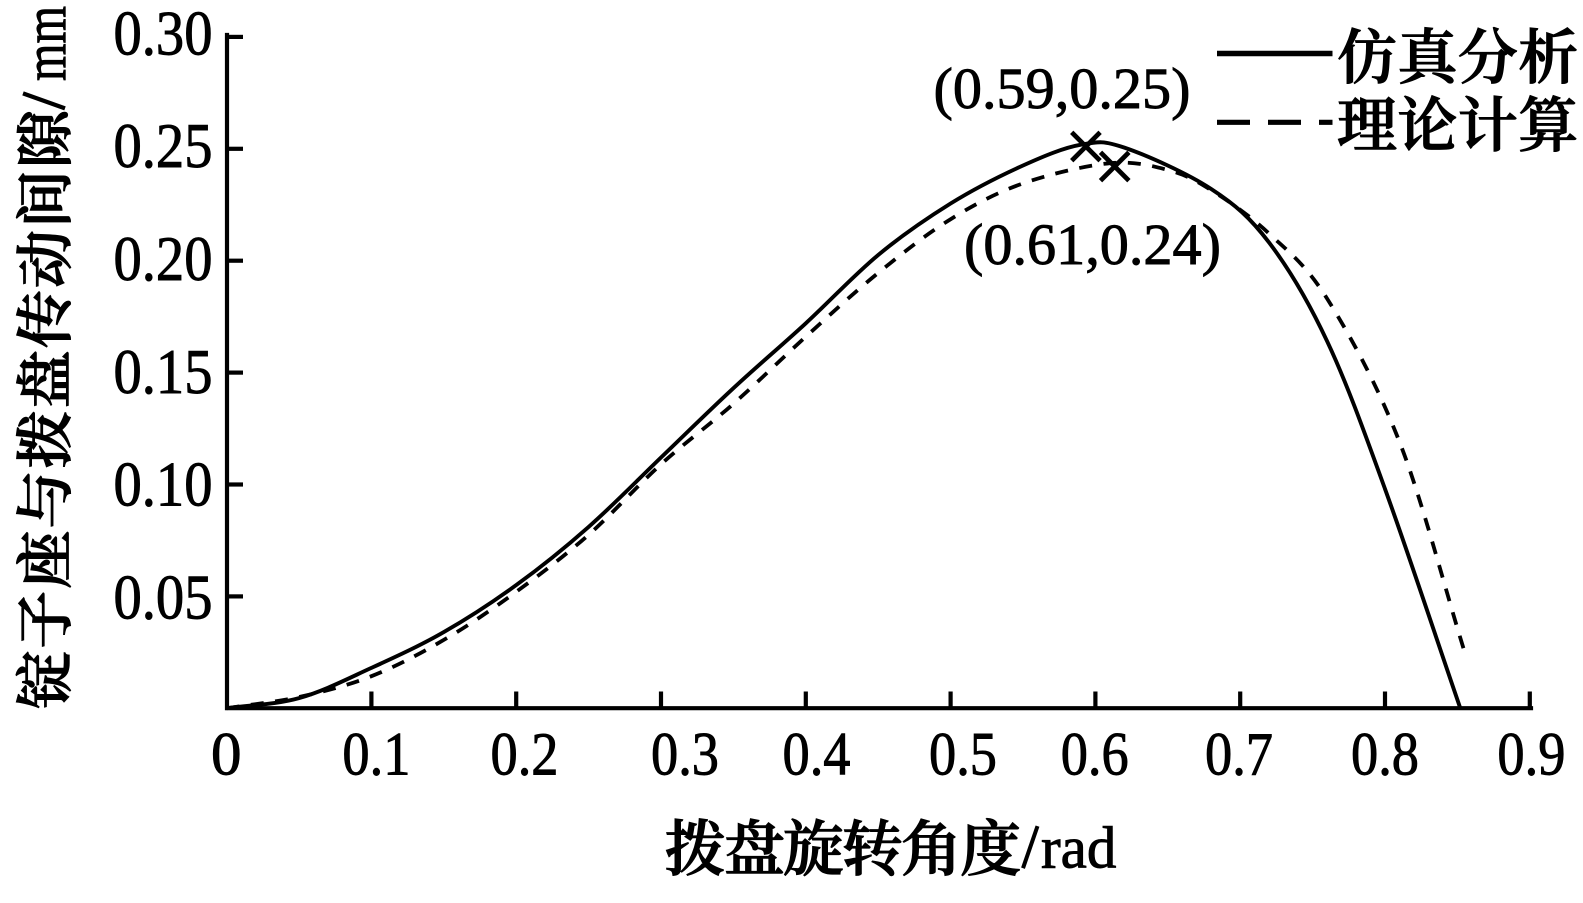  Describe the element at coordinates (817, 754) in the screenshot. I see `svg-text: 0.4` at that location.